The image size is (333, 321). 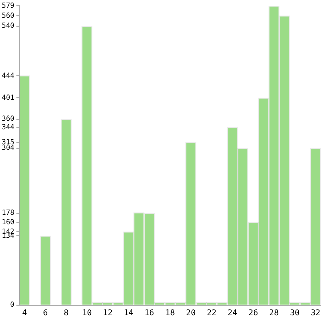 I want to click on x-tick-label: 6, so click(x=45, y=313).